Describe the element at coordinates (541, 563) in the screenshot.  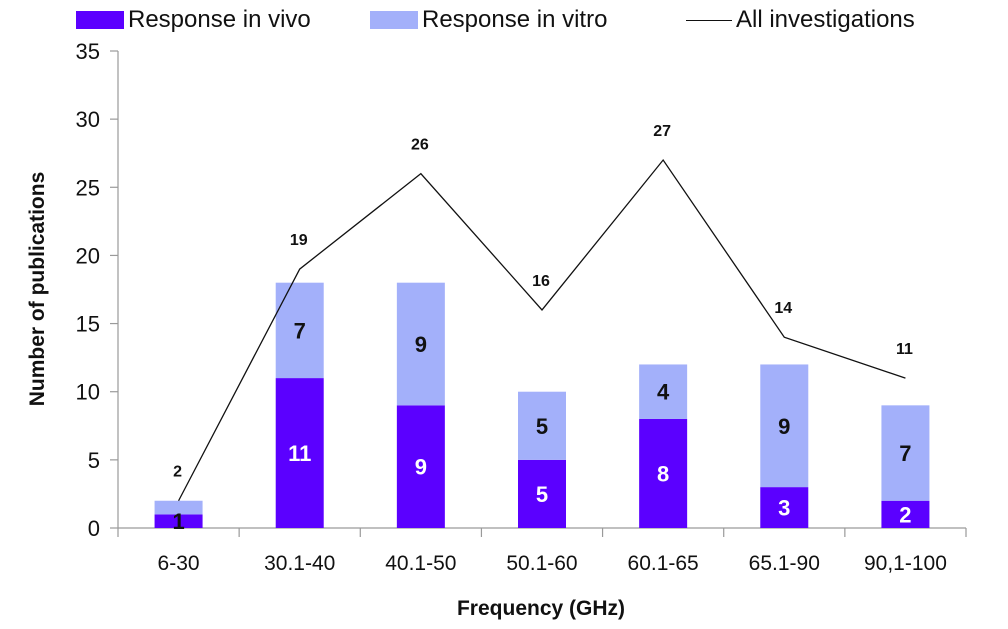
I see `x-tick-label: 50.1-60` at that location.